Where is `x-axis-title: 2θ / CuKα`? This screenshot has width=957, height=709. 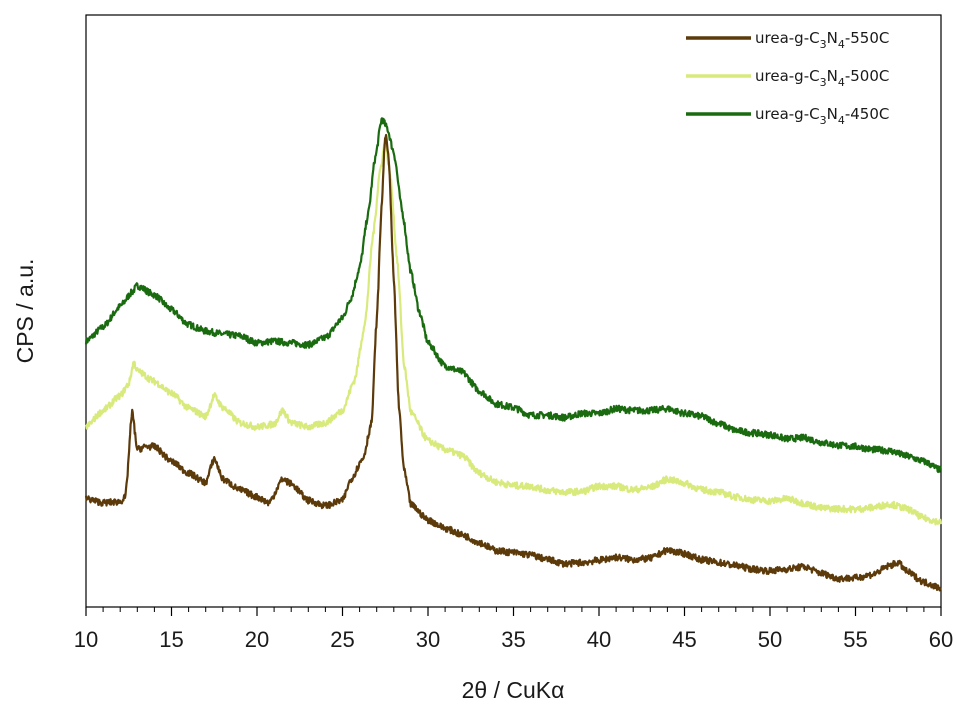 x-axis-title: 2θ / CuKα is located at coordinates (513, 690).